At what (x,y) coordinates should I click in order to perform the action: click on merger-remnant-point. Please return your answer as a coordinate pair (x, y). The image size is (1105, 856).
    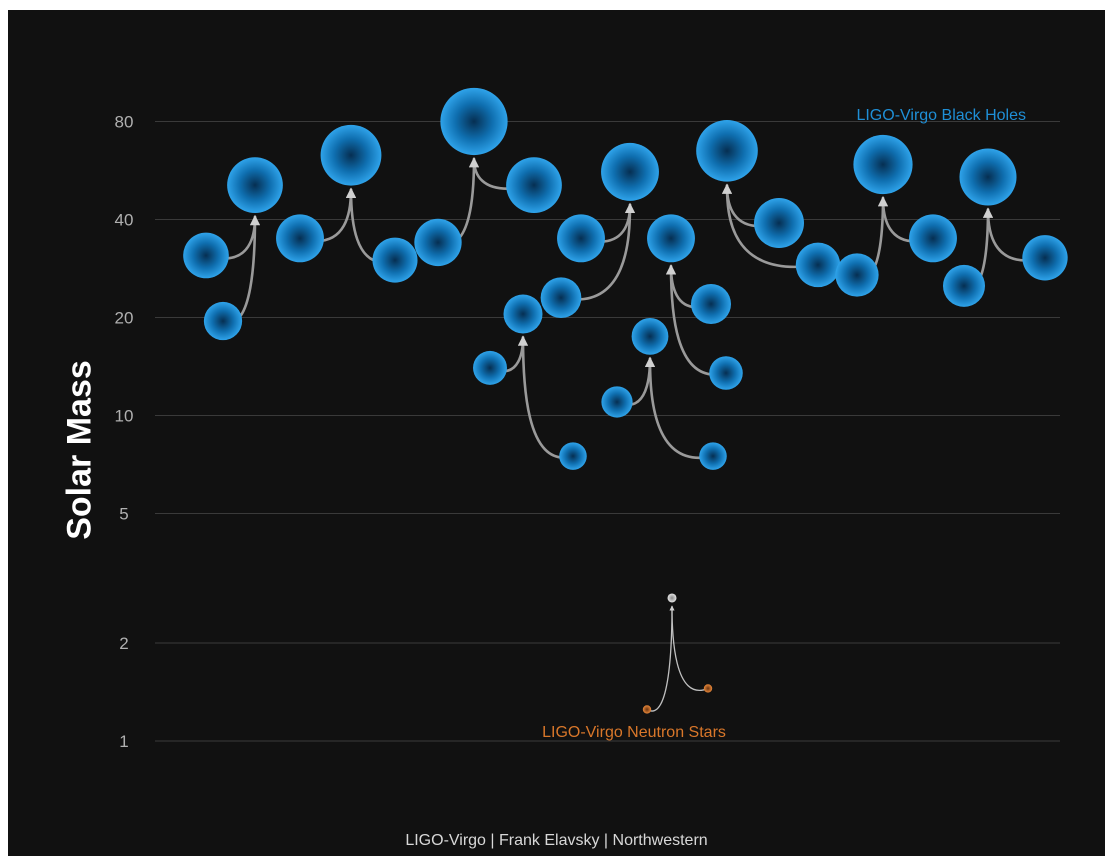
    Looking at the image, I should click on (672, 598).